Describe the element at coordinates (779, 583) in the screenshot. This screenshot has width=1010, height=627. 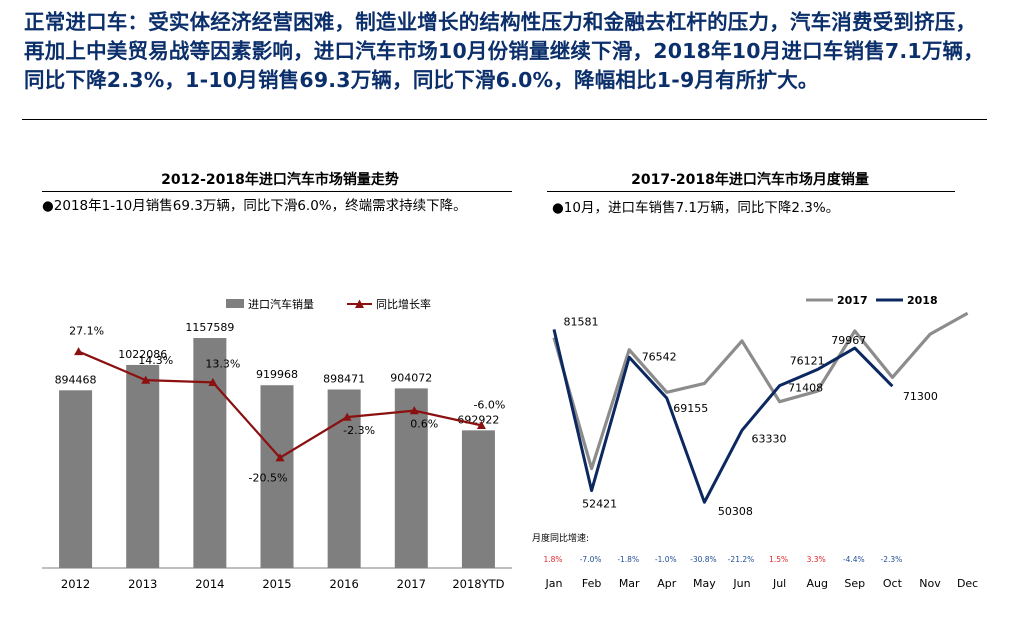
I see `x-tick-label: Jul` at that location.